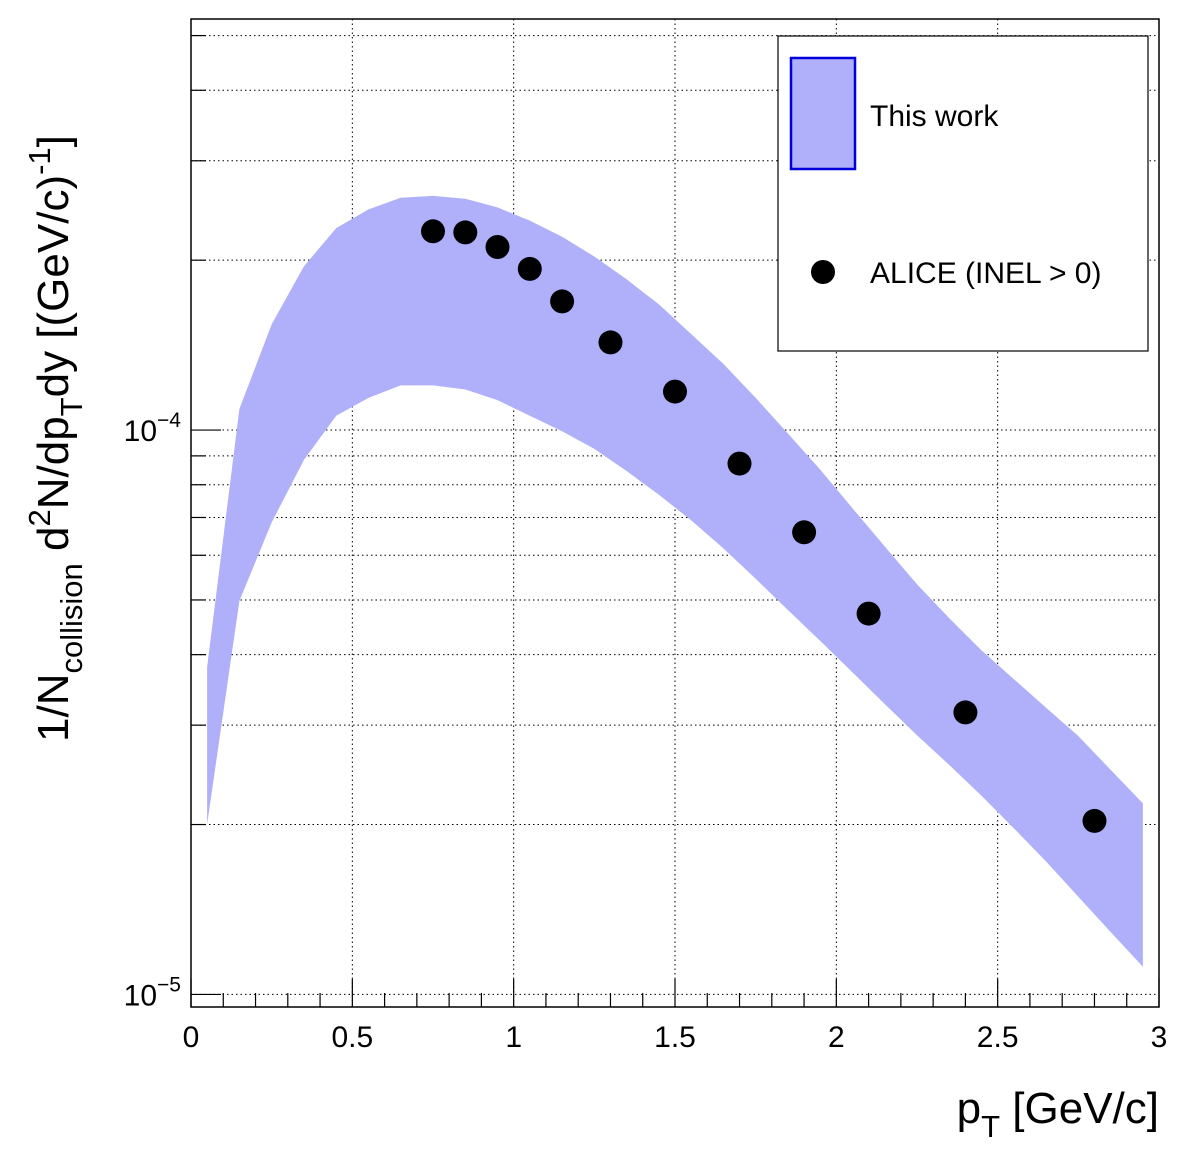 The height and width of the screenshot is (1172, 1196). Describe the element at coordinates (963, 193) in the screenshot. I see `legend: This work ALICE (INEL > 0)` at that location.